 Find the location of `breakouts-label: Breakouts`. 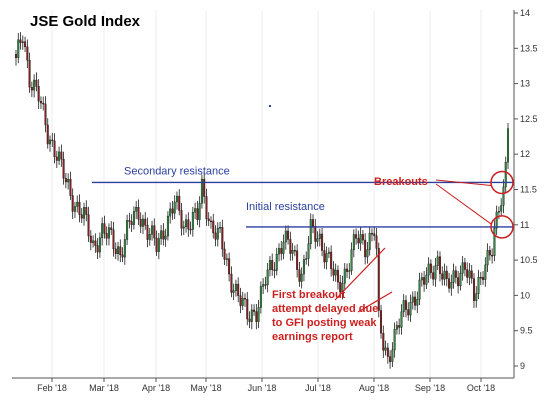

breakouts-label: Breakouts is located at coordinates (401, 182).